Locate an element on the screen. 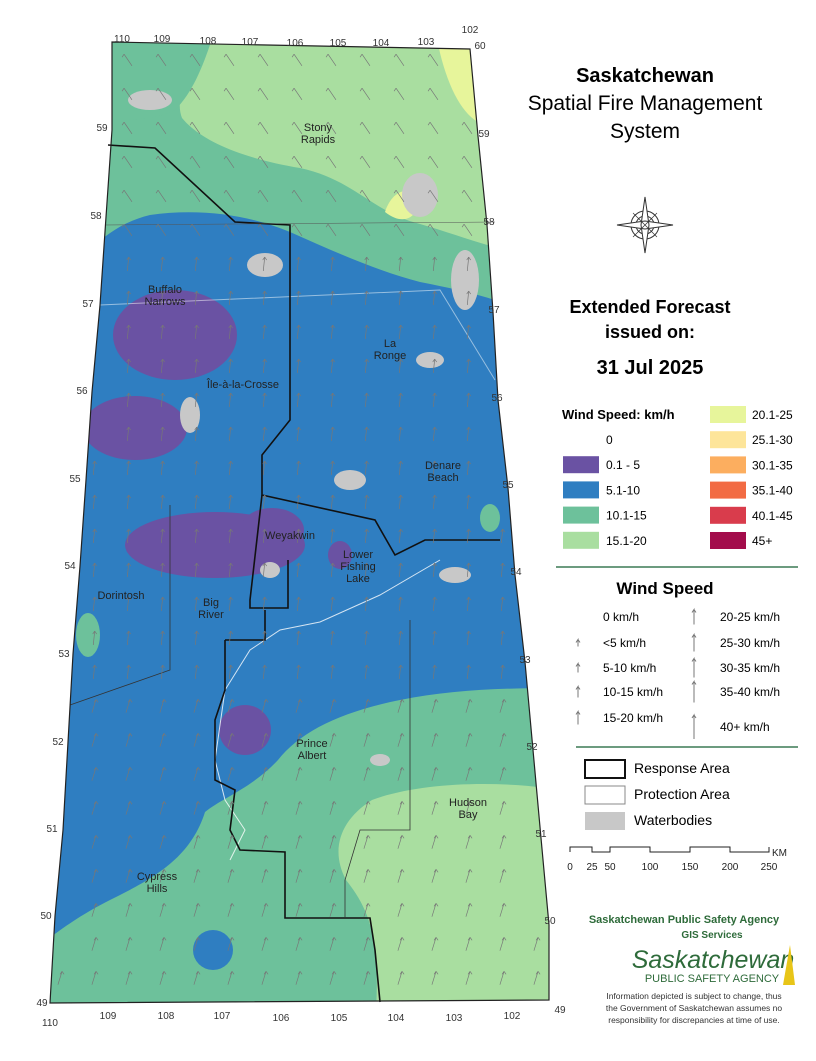 The height and width of the screenshot is (1061, 816). legend-label: 5.1-10 is located at coordinates (623, 490).